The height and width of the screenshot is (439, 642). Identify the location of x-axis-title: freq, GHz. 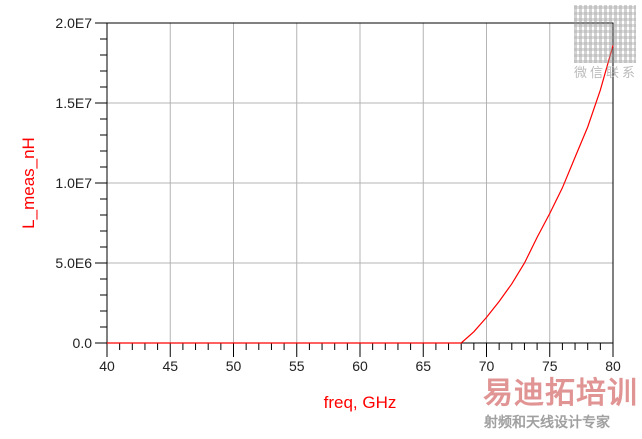
(360, 402).